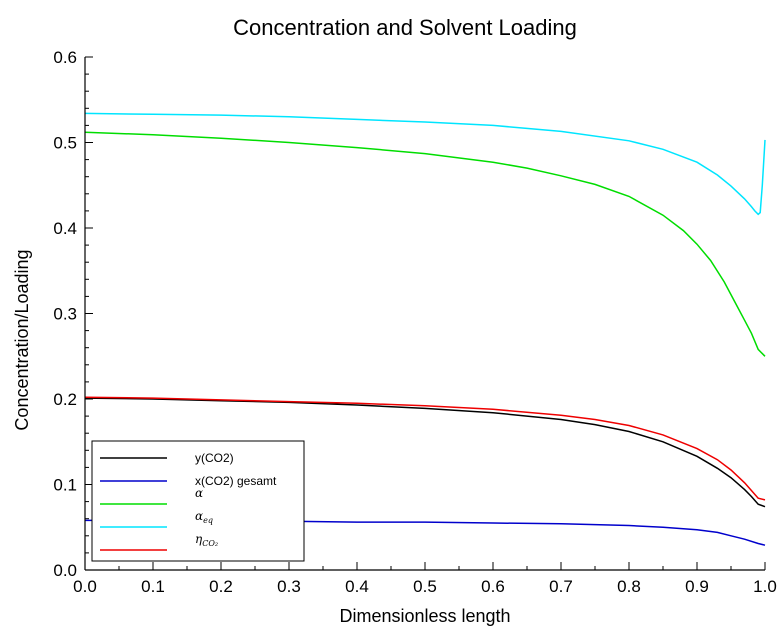 The image size is (780, 628). I want to click on x-tick-label: 0.6, so click(493, 586).